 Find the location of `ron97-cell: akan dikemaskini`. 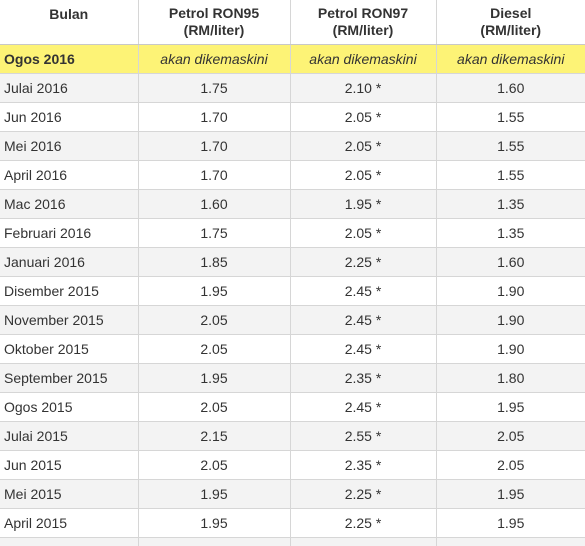

ron97-cell: akan dikemaskini is located at coordinates (363, 59).